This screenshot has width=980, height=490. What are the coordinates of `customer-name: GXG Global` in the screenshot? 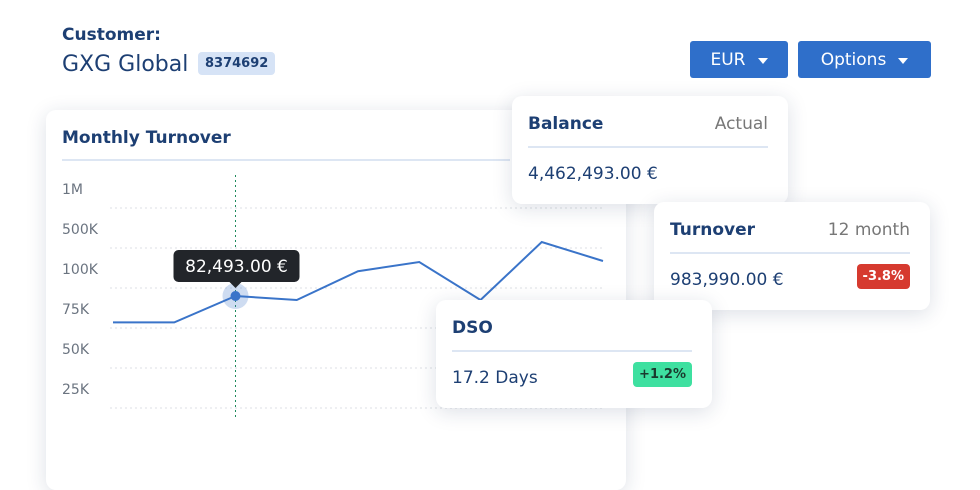 It's located at (125, 64).